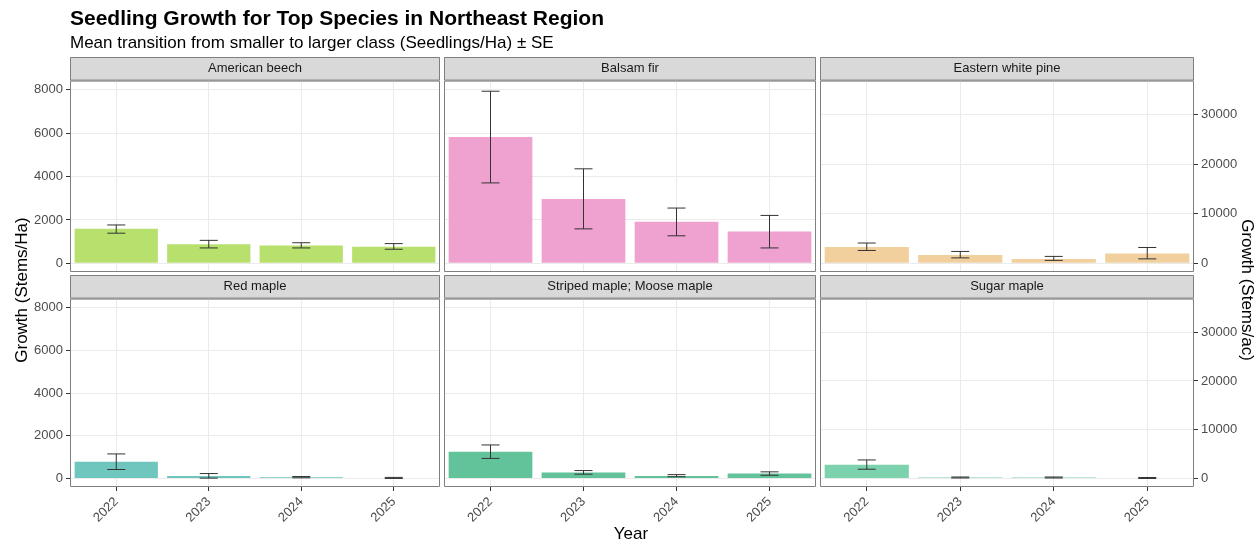 The width and height of the screenshot is (1256, 542). Describe the element at coordinates (1246, 290) in the screenshot. I see `text: Growth (Stems/ac)` at that location.